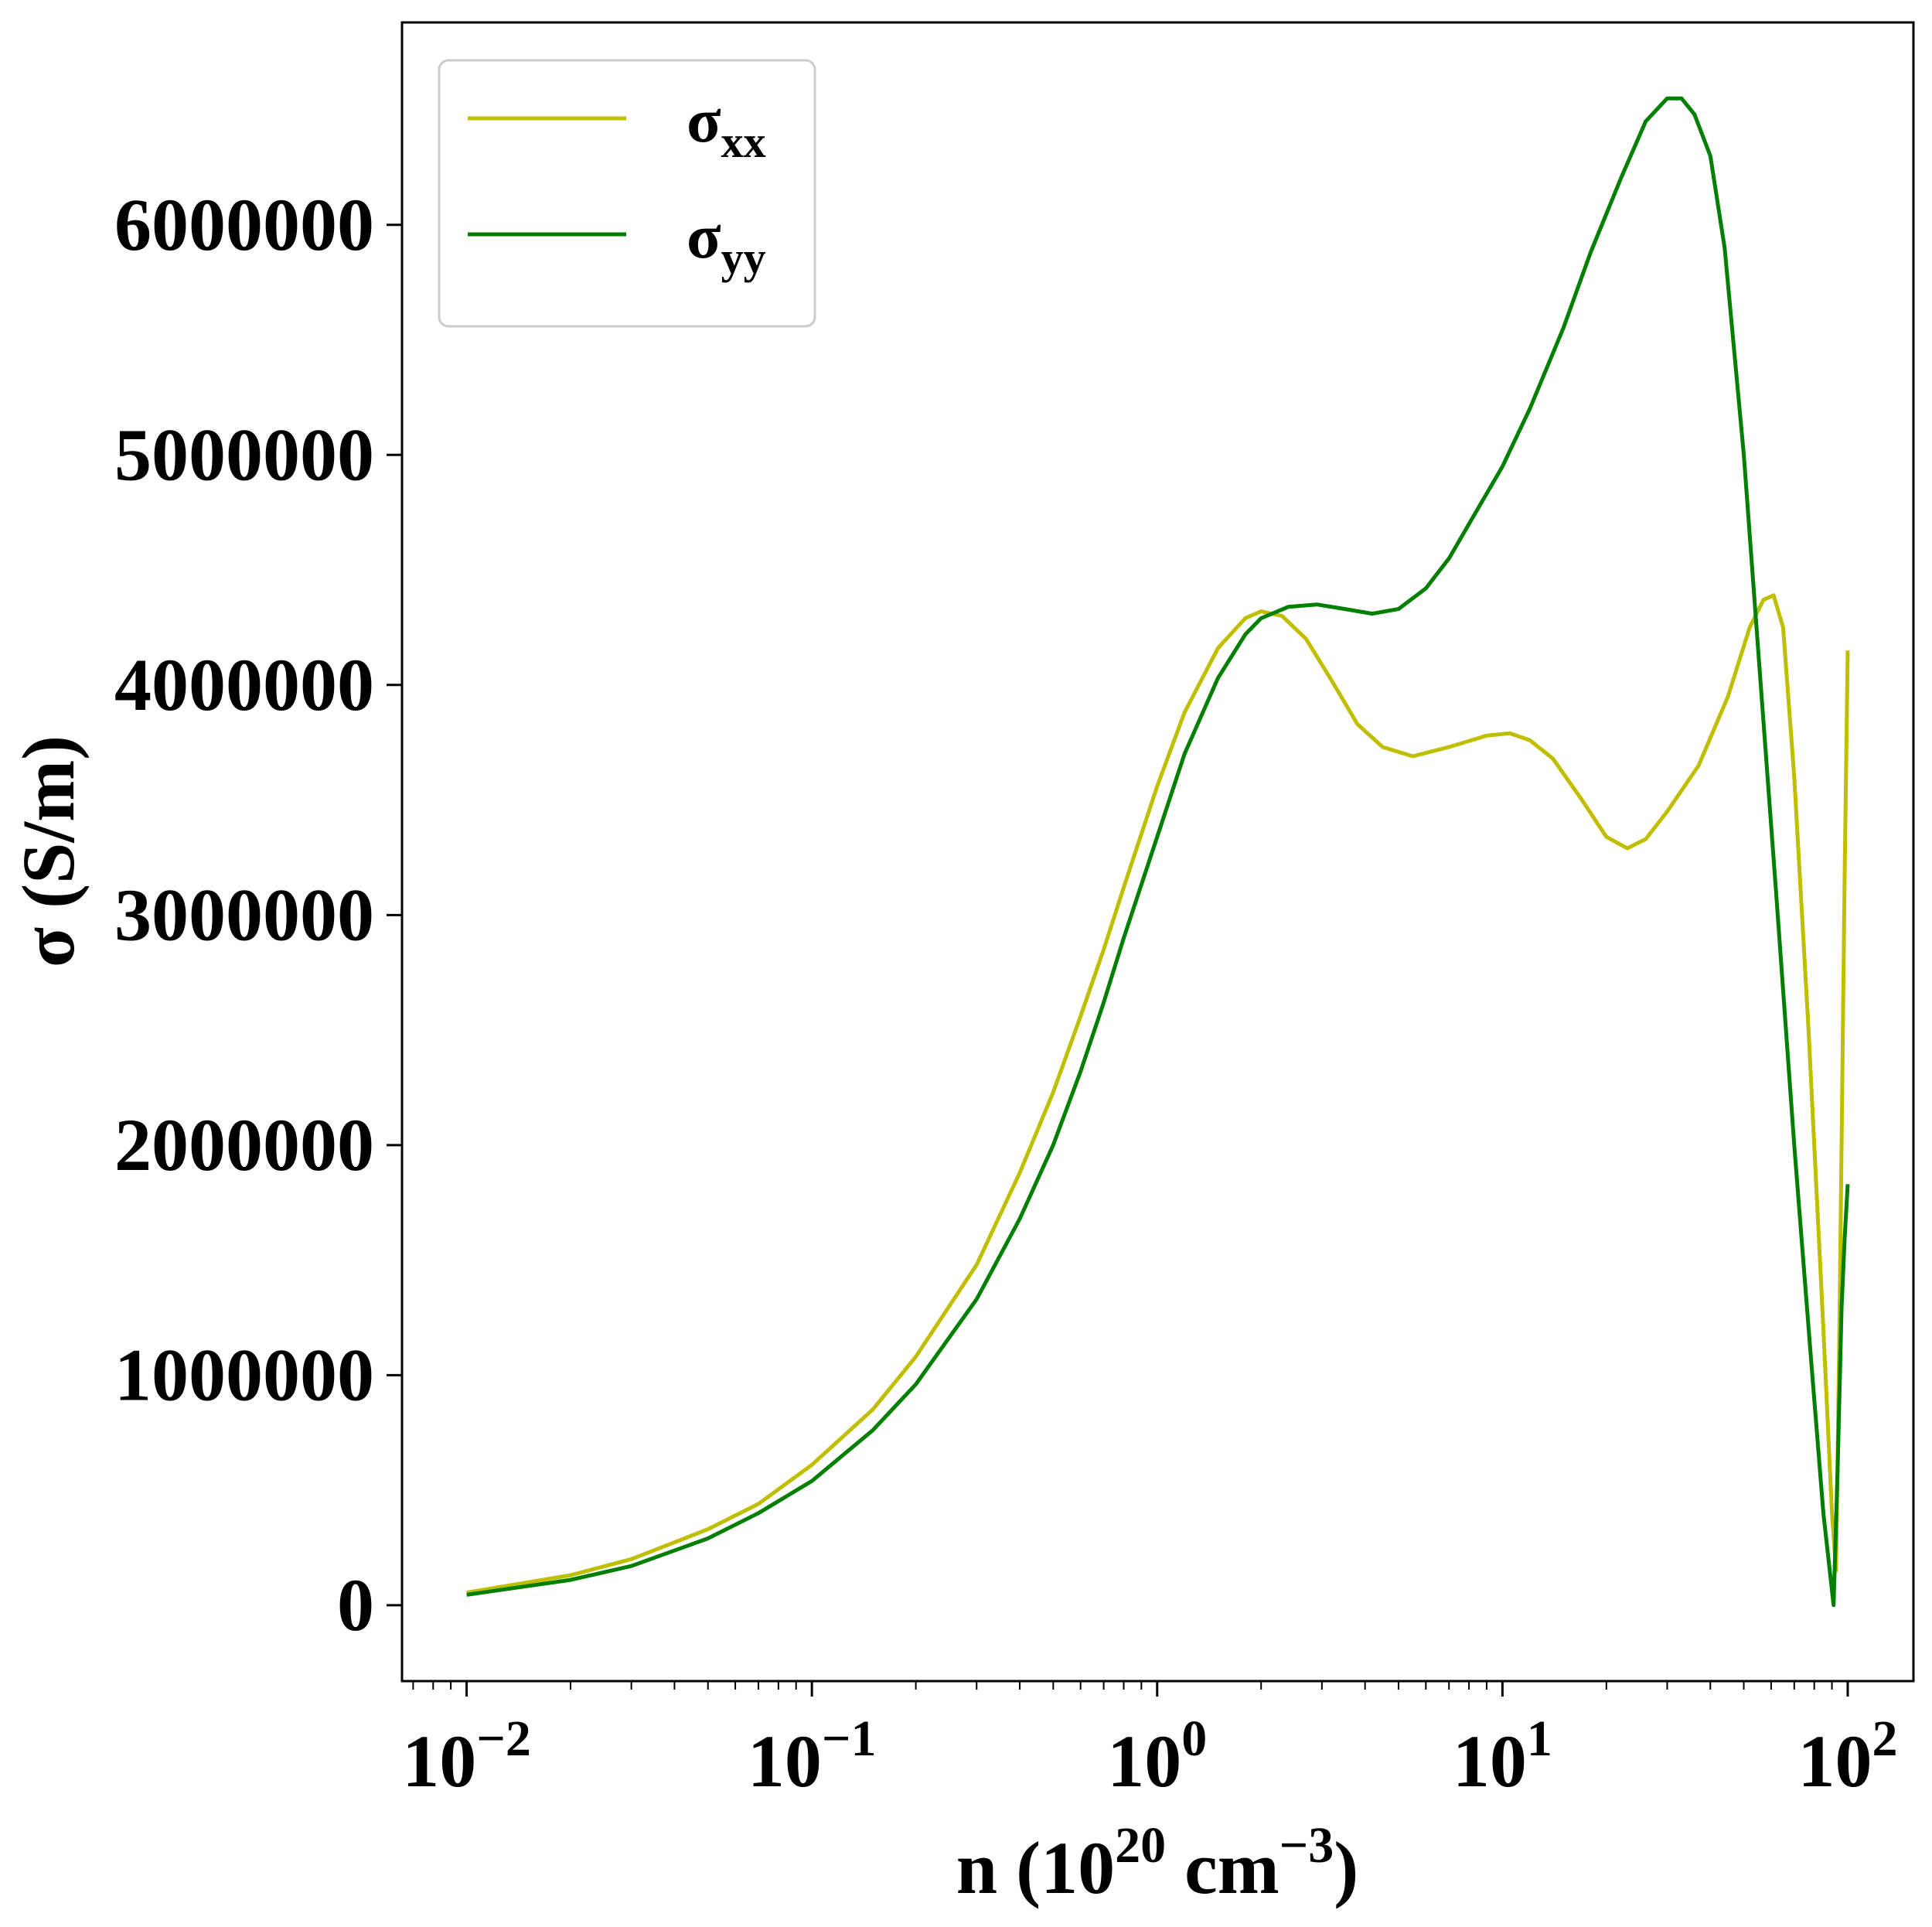  What do you see at coordinates (244, 454) in the screenshot?
I see `y-tick-label: 5000000` at bounding box center [244, 454].